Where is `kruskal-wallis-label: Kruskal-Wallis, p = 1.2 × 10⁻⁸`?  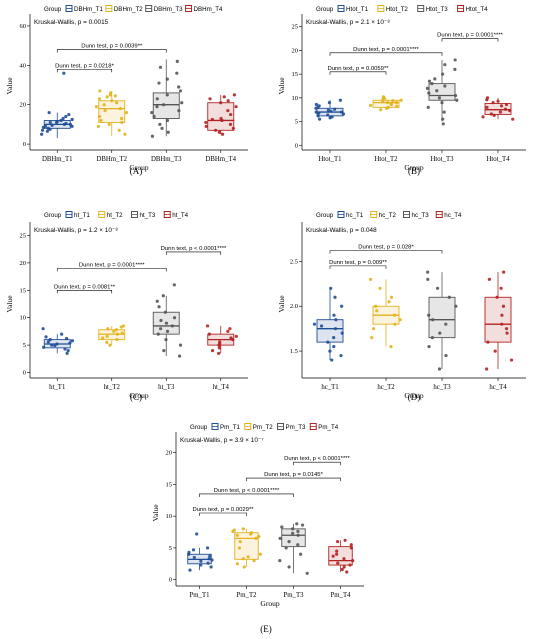 kruskal-wallis-label: Kruskal-Wallis, p = 1.2 × 10⁻⁸ is located at coordinates (76, 230).